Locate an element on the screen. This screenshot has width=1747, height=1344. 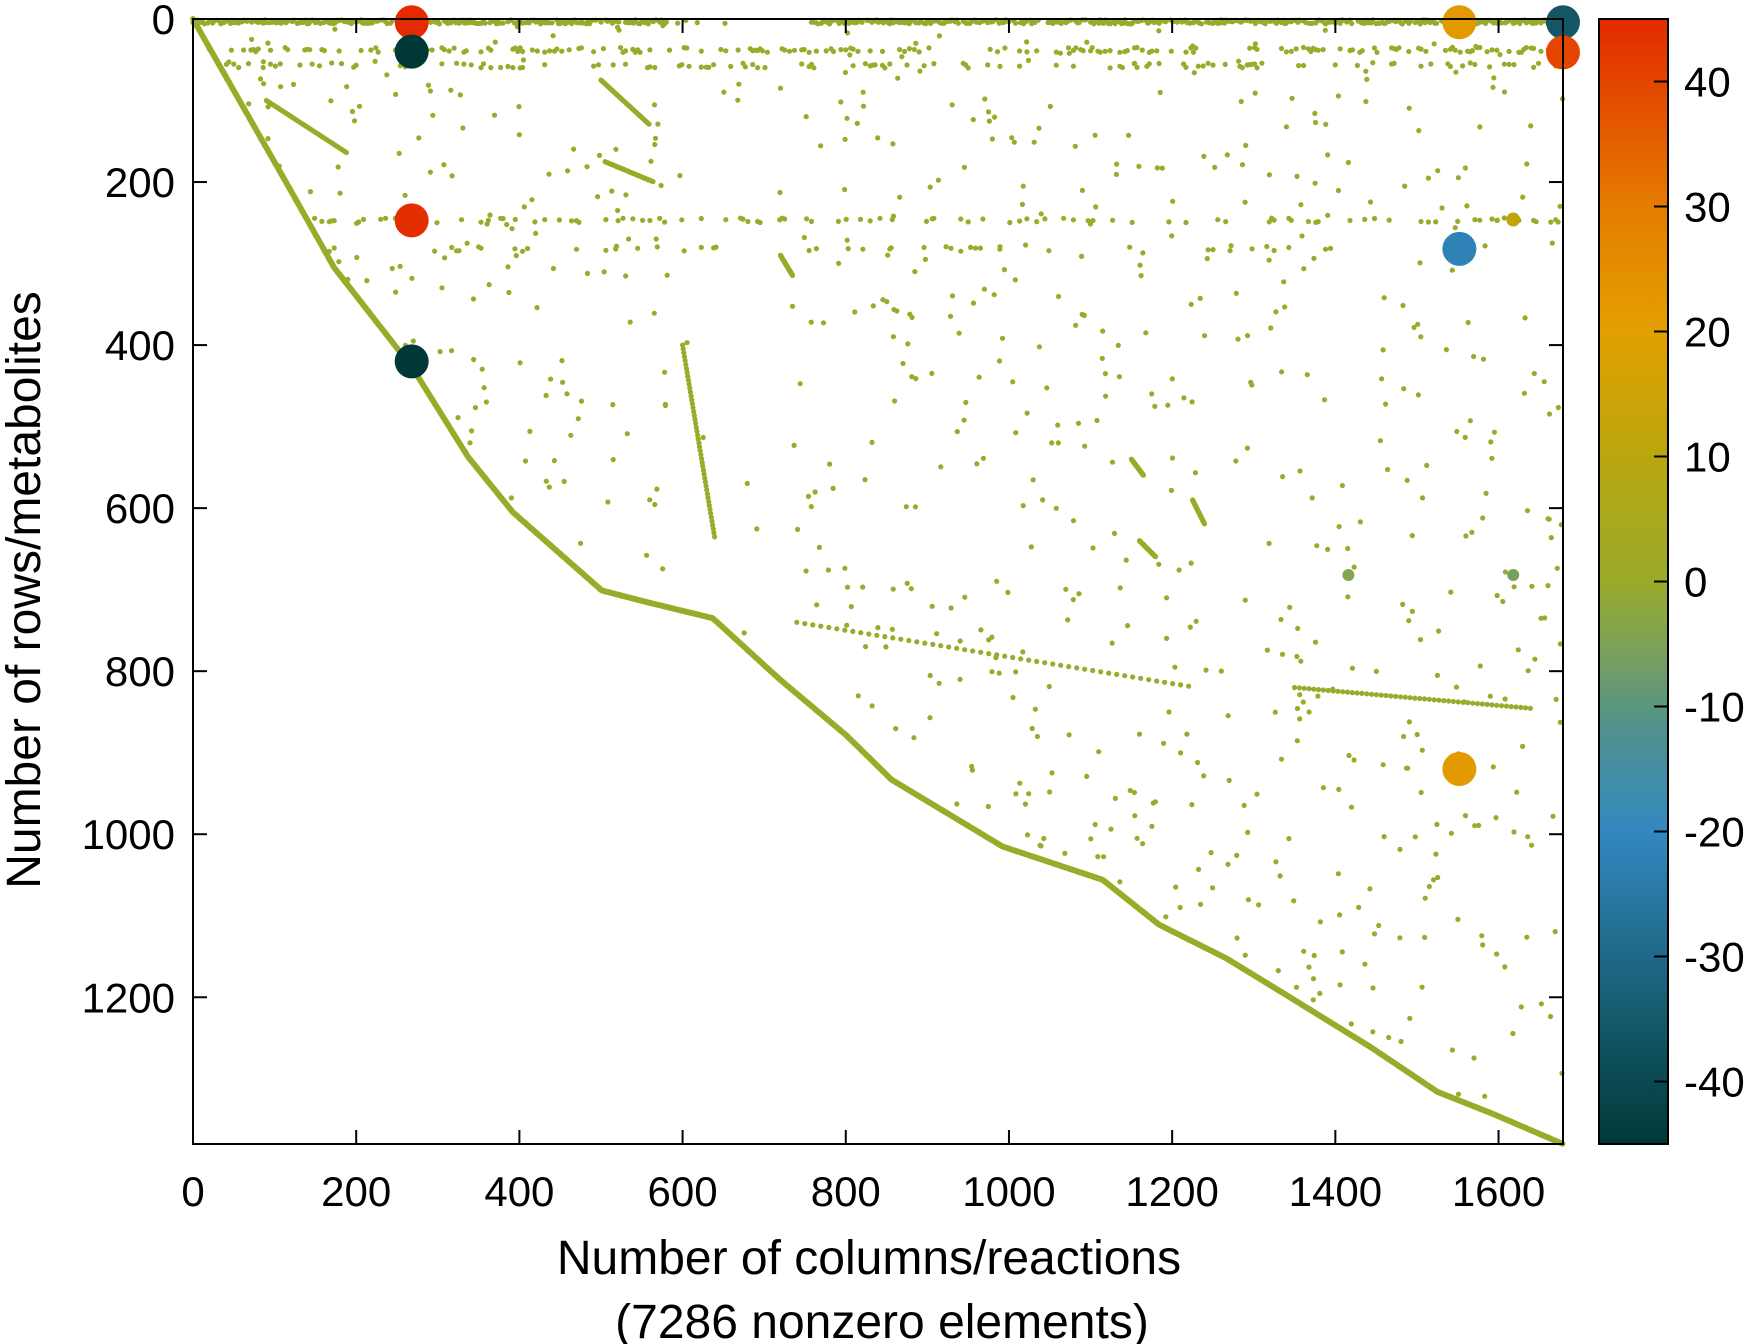
x-axis-label: Number of columns/reactions is located at coordinates (869, 1258).